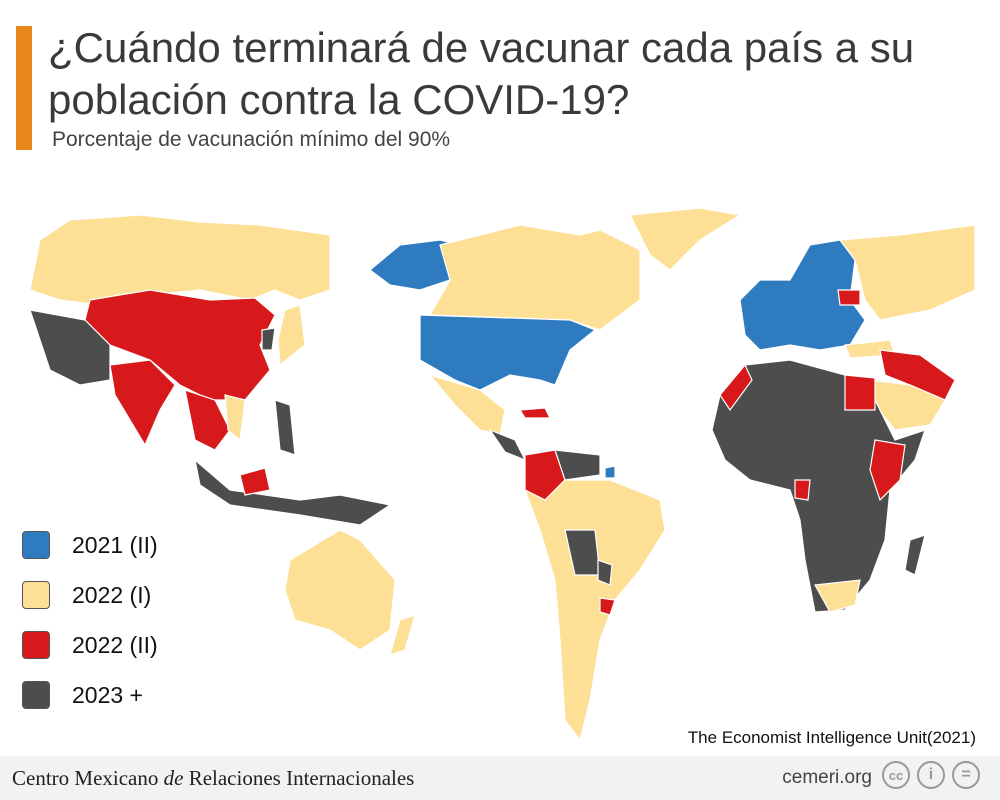  I want to click on region-paraguay, so click(605, 572).